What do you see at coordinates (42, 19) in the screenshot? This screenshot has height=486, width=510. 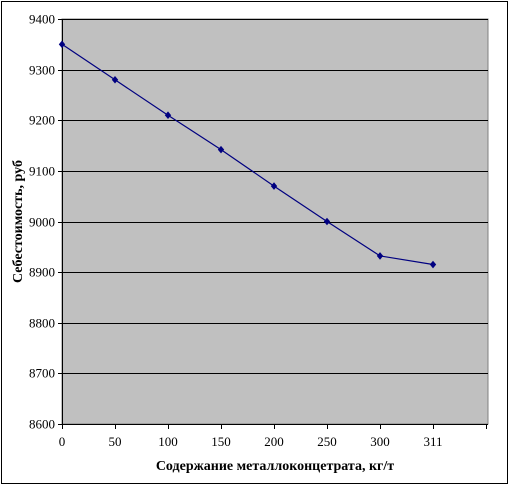 I see `y-tick-label-9400: 9400` at bounding box center [42, 19].